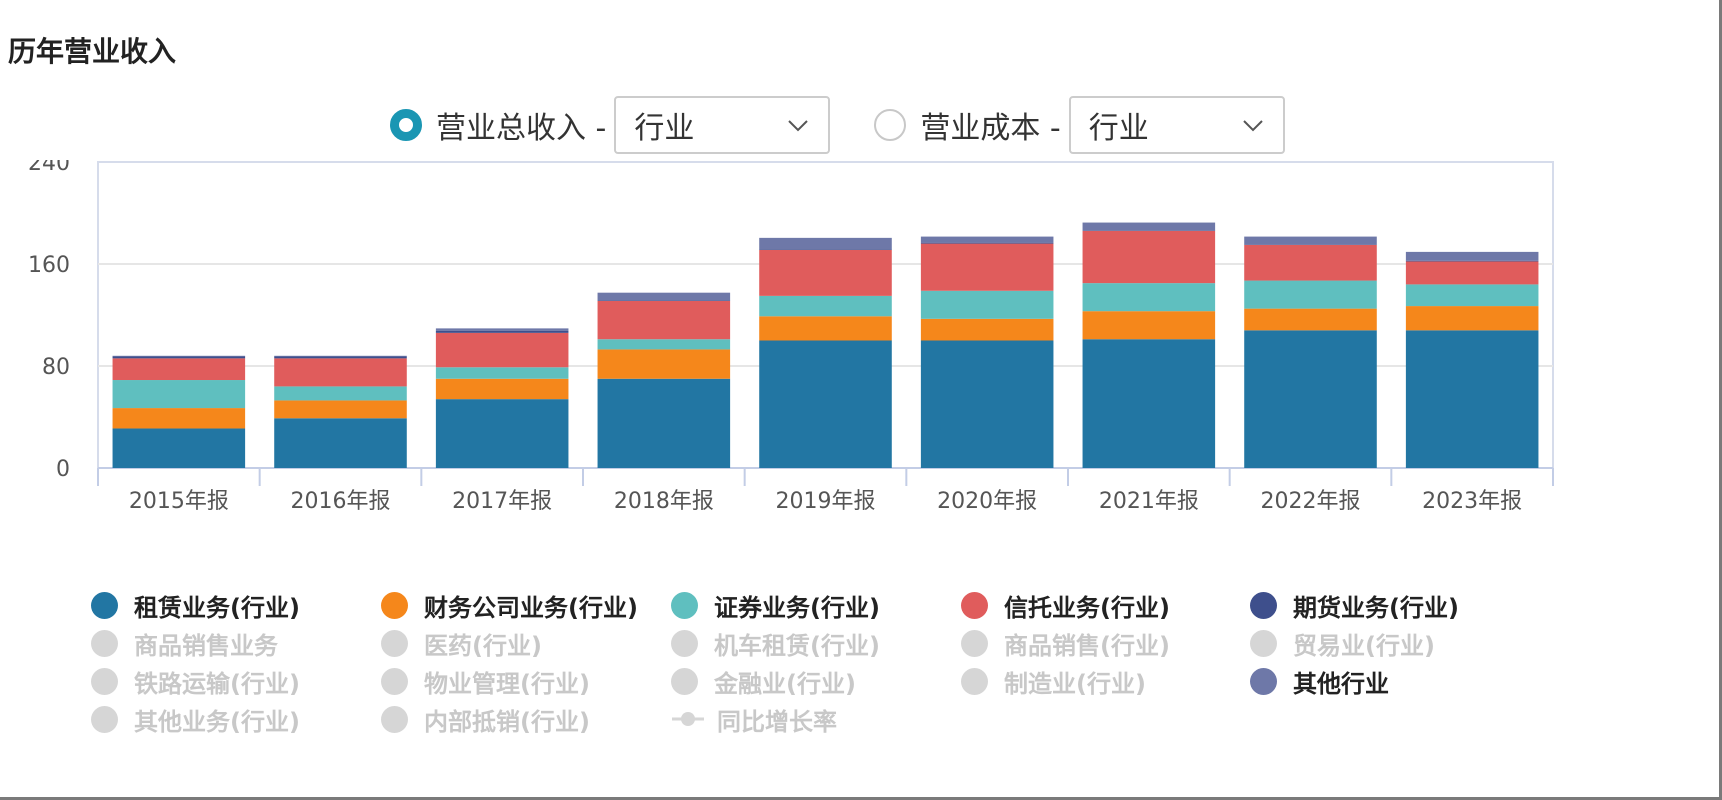 This screenshot has height=800, width=1722. What do you see at coordinates (195, 681) in the screenshot?
I see `legend-item: 铁路运输(行业)` at bounding box center [195, 681].